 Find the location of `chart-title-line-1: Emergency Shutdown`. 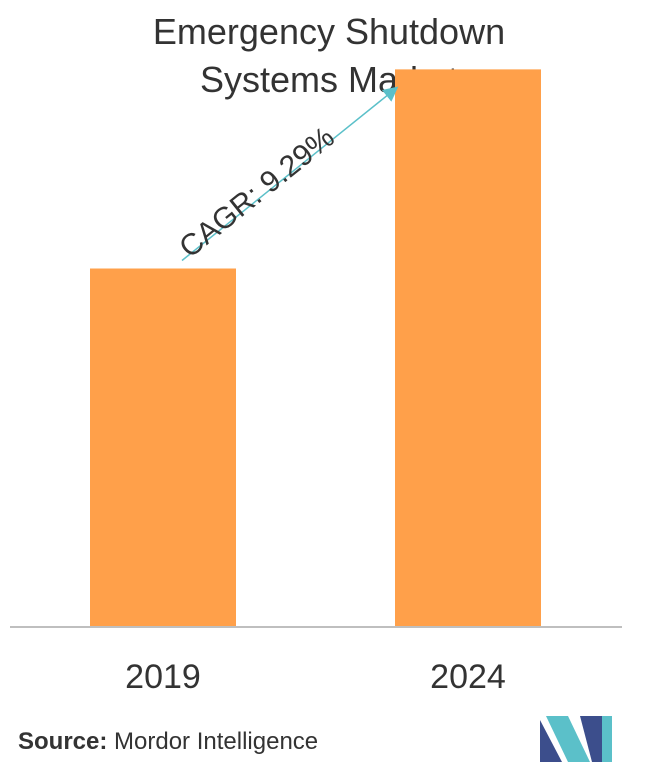

chart-title-line-1: Emergency Shutdown is located at coordinates (329, 31).